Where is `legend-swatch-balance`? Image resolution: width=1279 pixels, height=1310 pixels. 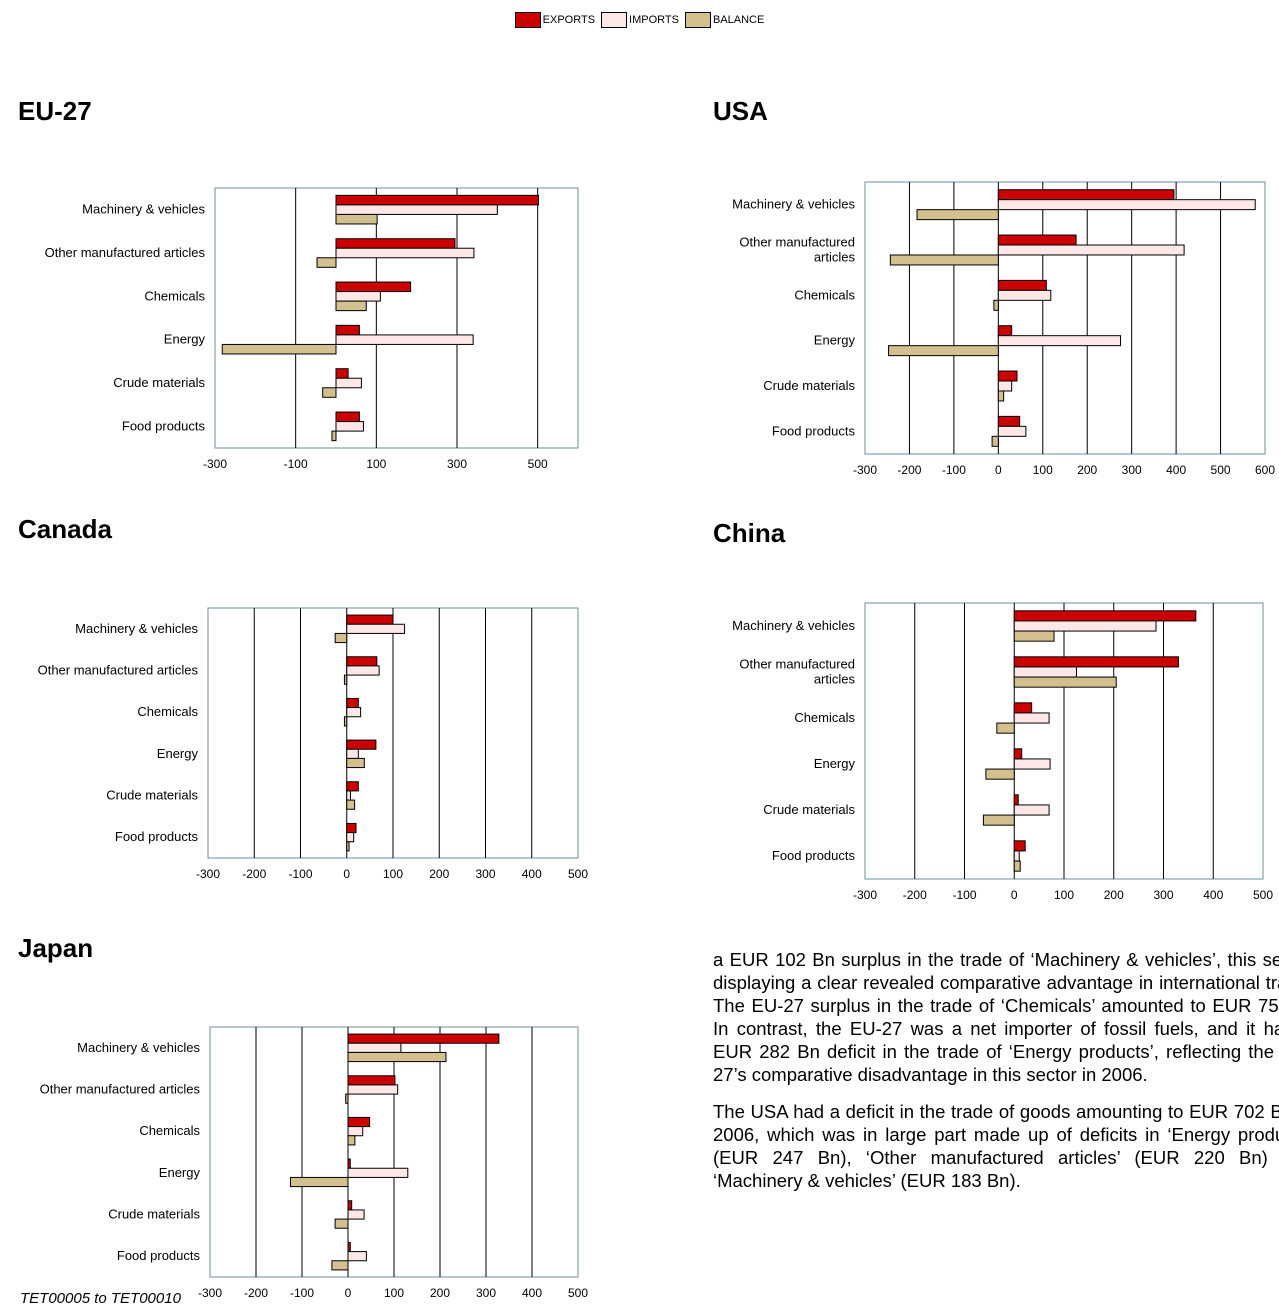 legend-swatch-balance is located at coordinates (697, 20).